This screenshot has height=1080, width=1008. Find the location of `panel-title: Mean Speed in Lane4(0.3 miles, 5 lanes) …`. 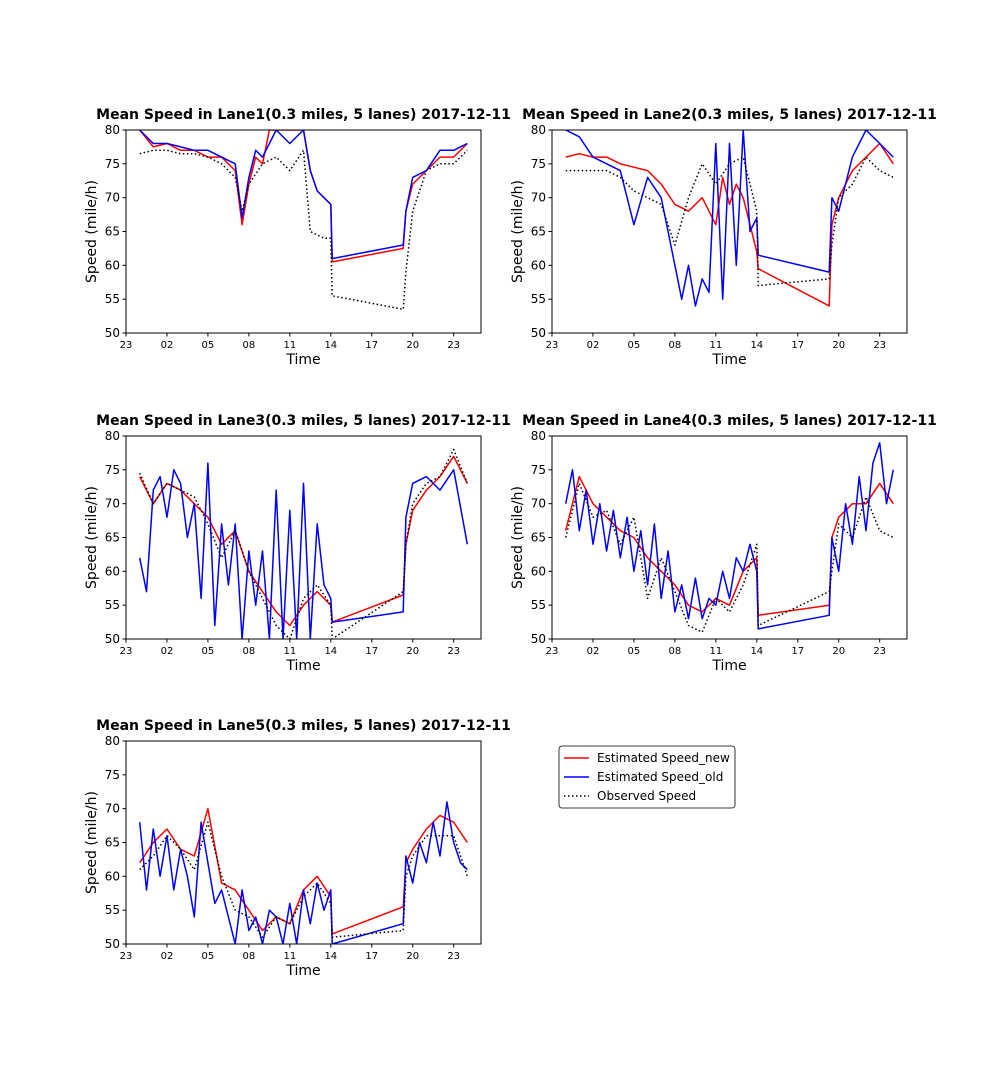

panel-title: Mean Speed in Lane4(0.3 miles, 5 lanes) … is located at coordinates (729, 421).